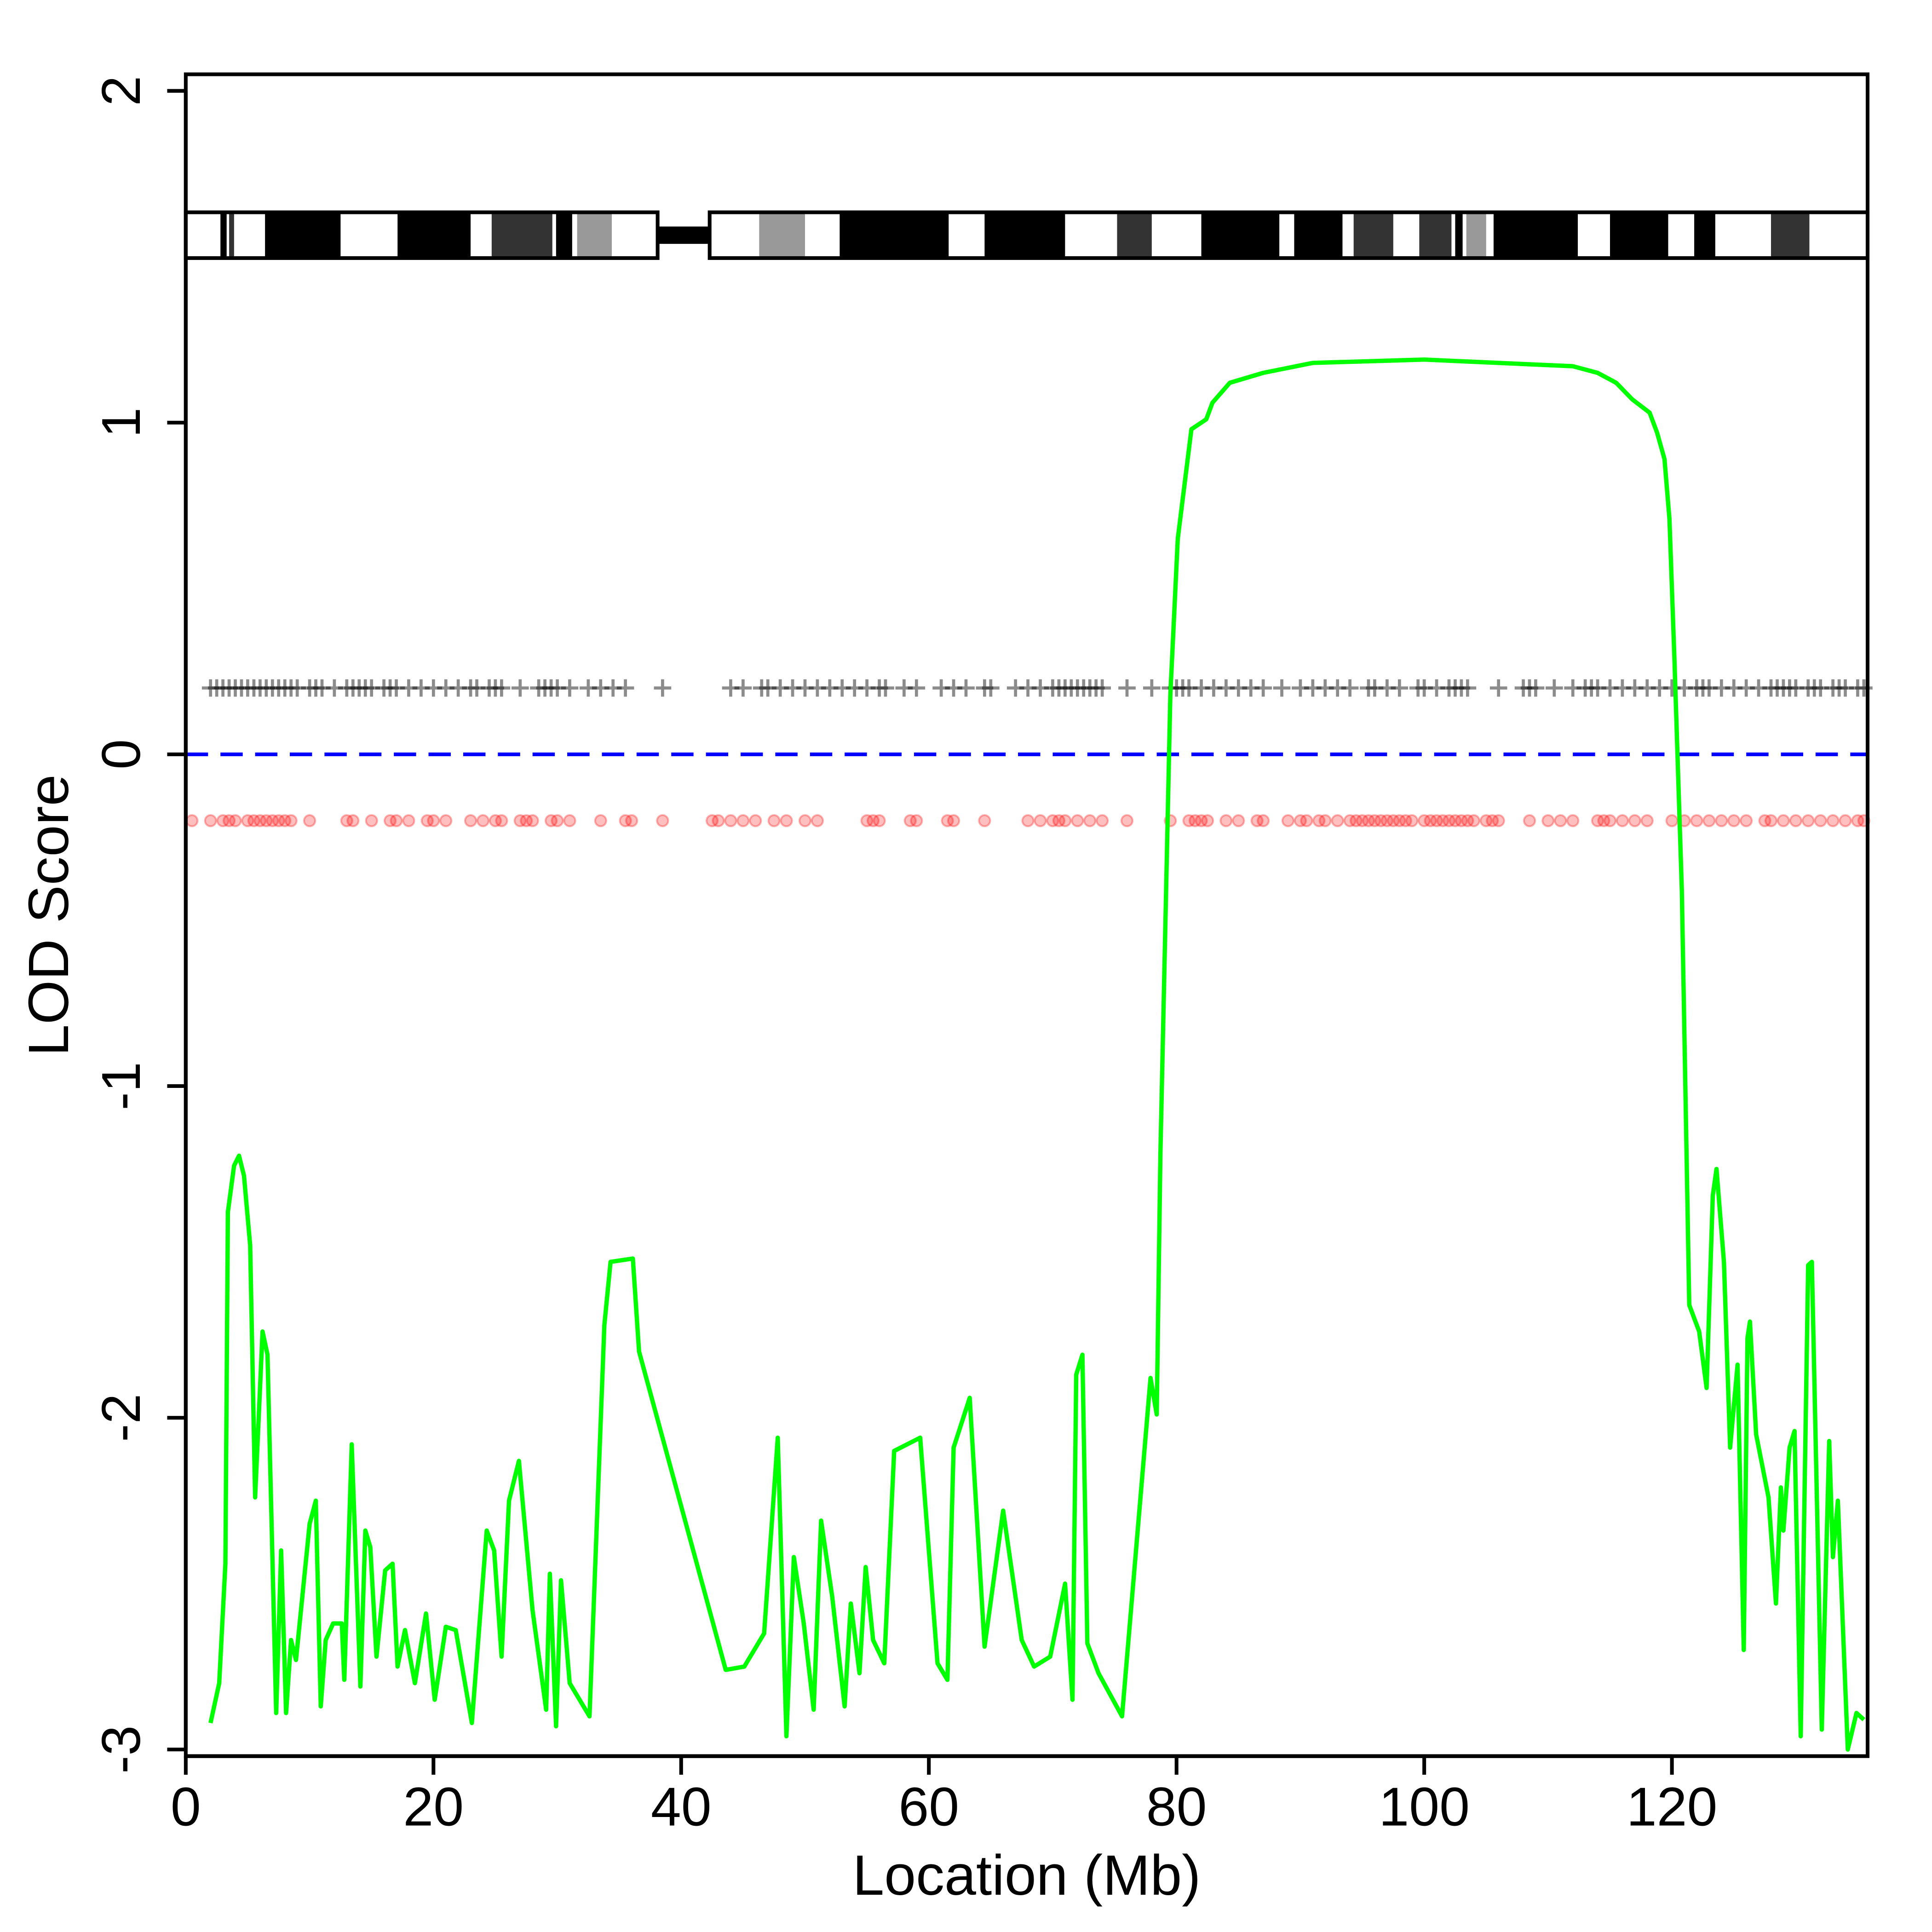  I want to click on y-tick-label: -3, so click(121, 1749).